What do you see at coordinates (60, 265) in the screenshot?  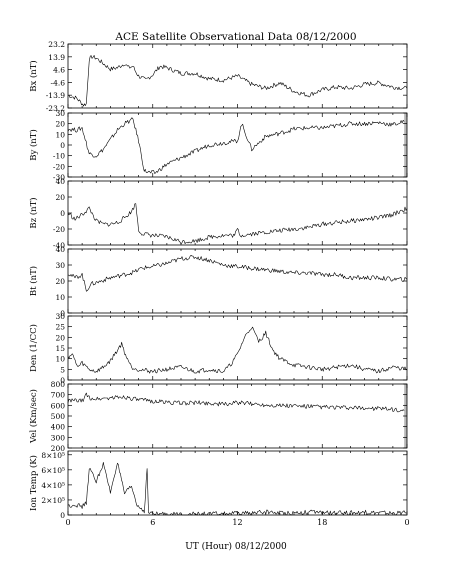 I see `panel-bt-y-tick-label: 30` at bounding box center [60, 265].